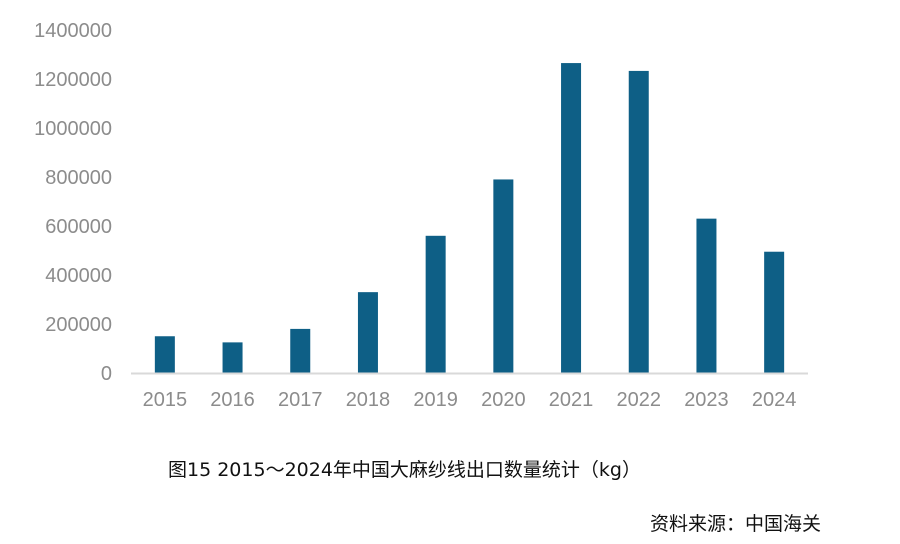 The image size is (900, 544). Describe the element at coordinates (78, 325) in the screenshot. I see `y-tick-label: 200000` at that location.